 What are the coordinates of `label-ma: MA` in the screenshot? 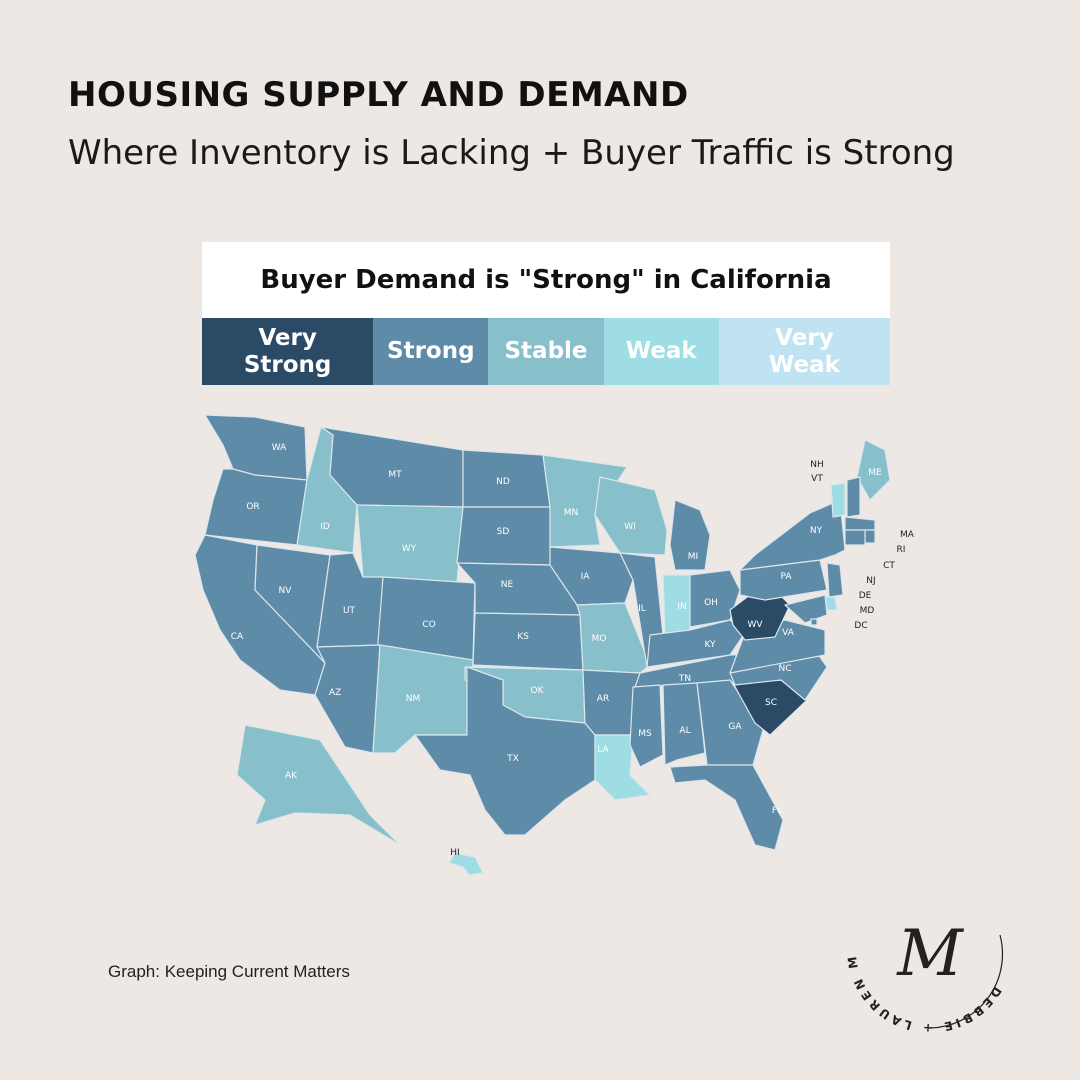 It's located at (907, 535).